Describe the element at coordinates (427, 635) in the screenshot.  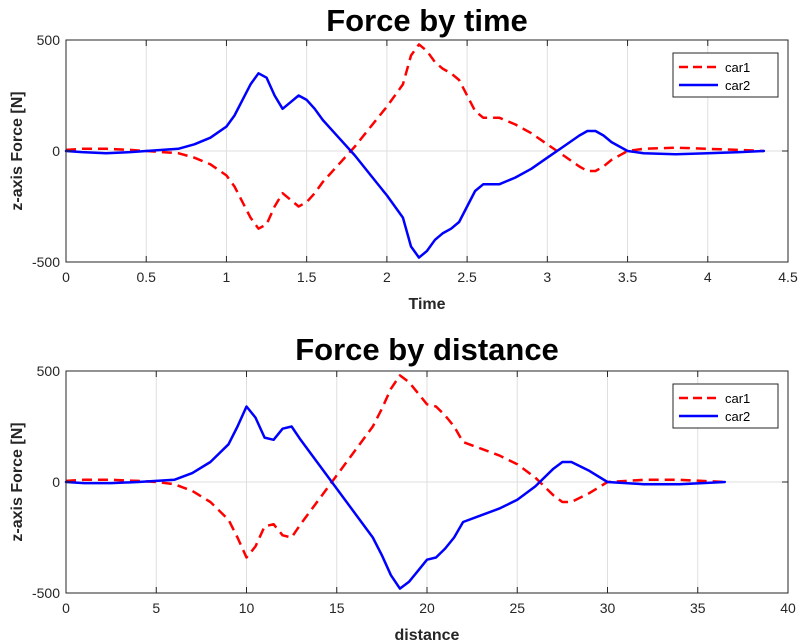
I see `x-axis-label: distance` at that location.